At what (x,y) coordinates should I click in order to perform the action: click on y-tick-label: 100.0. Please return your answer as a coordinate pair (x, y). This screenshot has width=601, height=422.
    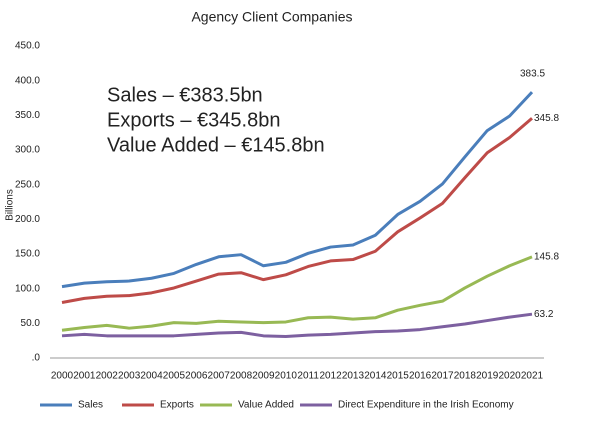
    Looking at the image, I should click on (27, 288).